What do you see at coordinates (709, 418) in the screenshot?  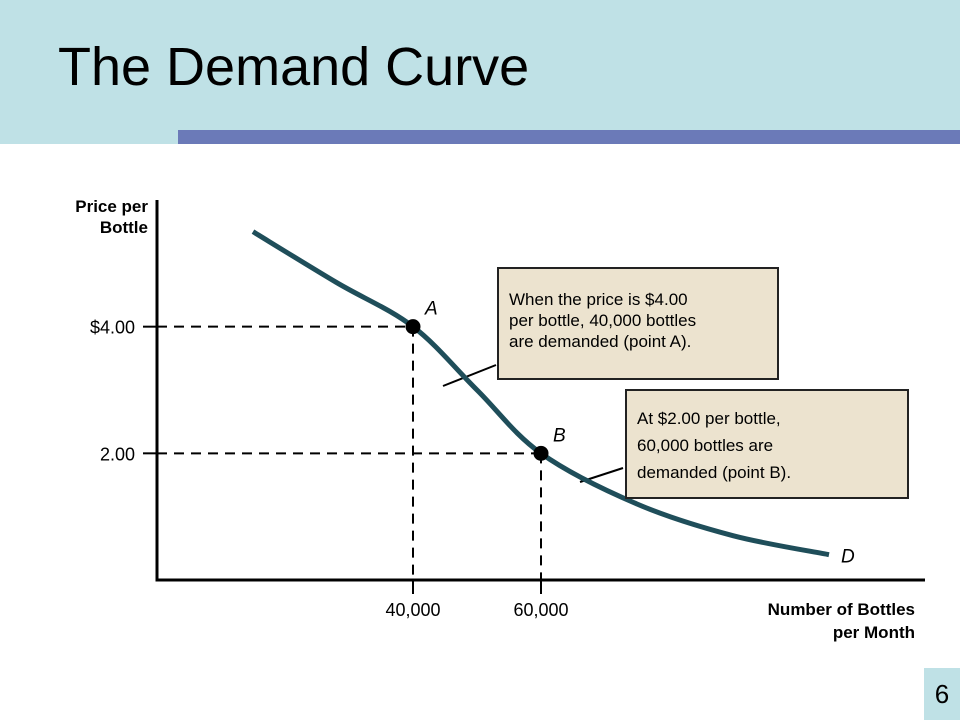 I see `callout-b-line-1: At $2.00 per bottle,` at bounding box center [709, 418].